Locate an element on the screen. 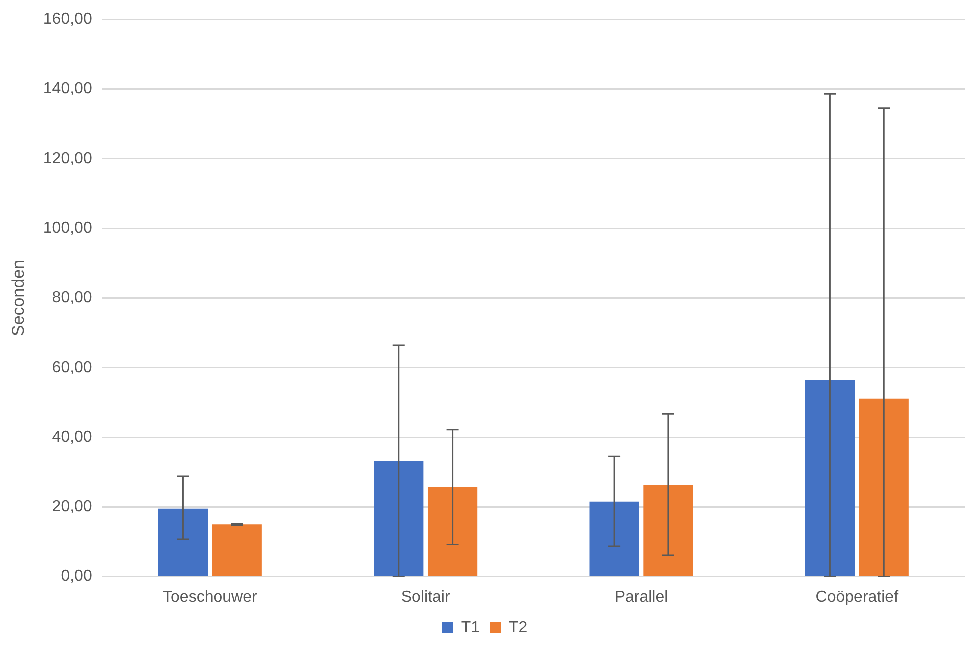 This screenshot has width=970, height=651. y-tick-label: 0,00 is located at coordinates (76, 577).